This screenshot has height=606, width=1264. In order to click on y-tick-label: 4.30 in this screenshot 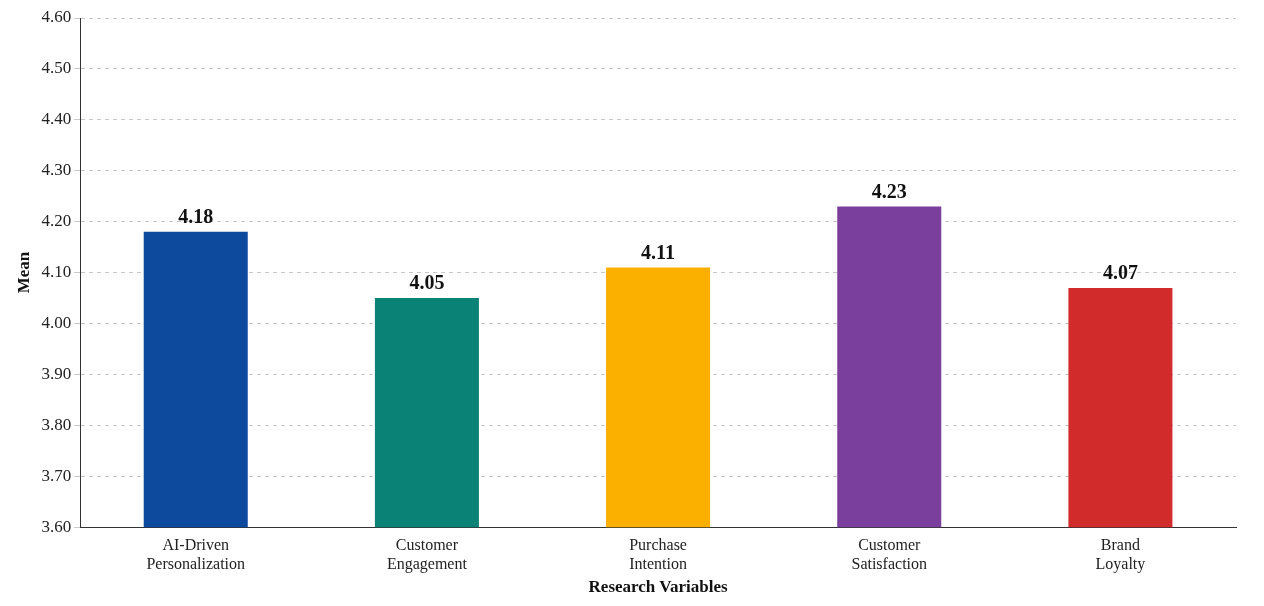, I will do `click(56, 170)`.